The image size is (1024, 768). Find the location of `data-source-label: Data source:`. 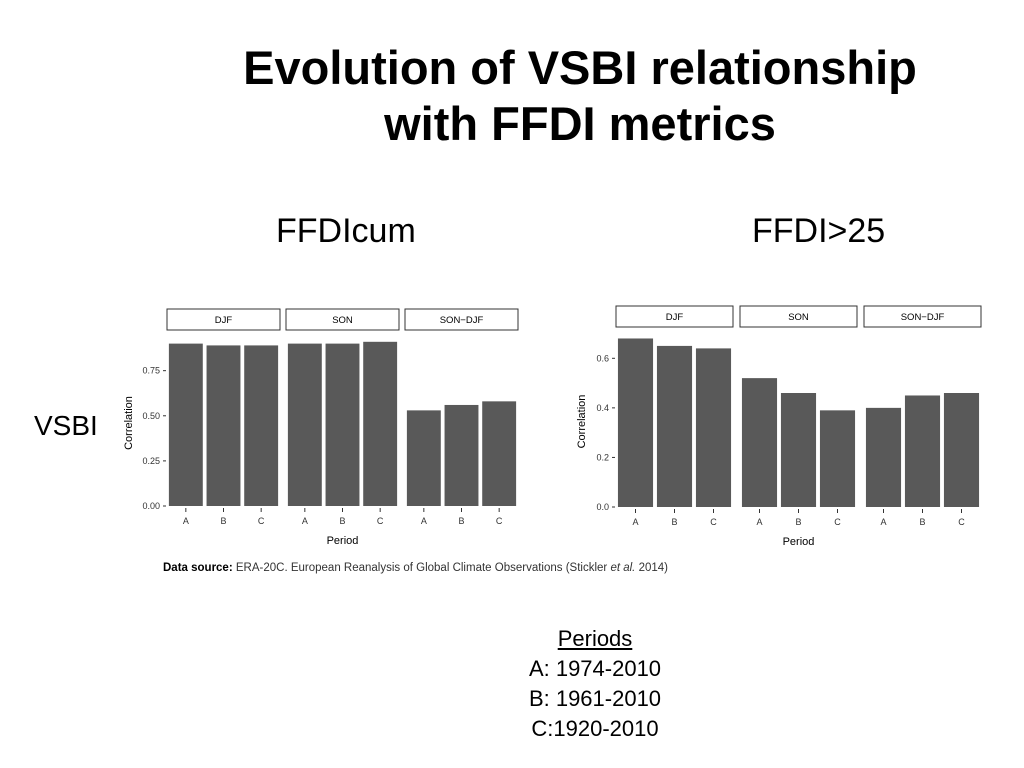

data-source-label: Data source: is located at coordinates (198, 568).